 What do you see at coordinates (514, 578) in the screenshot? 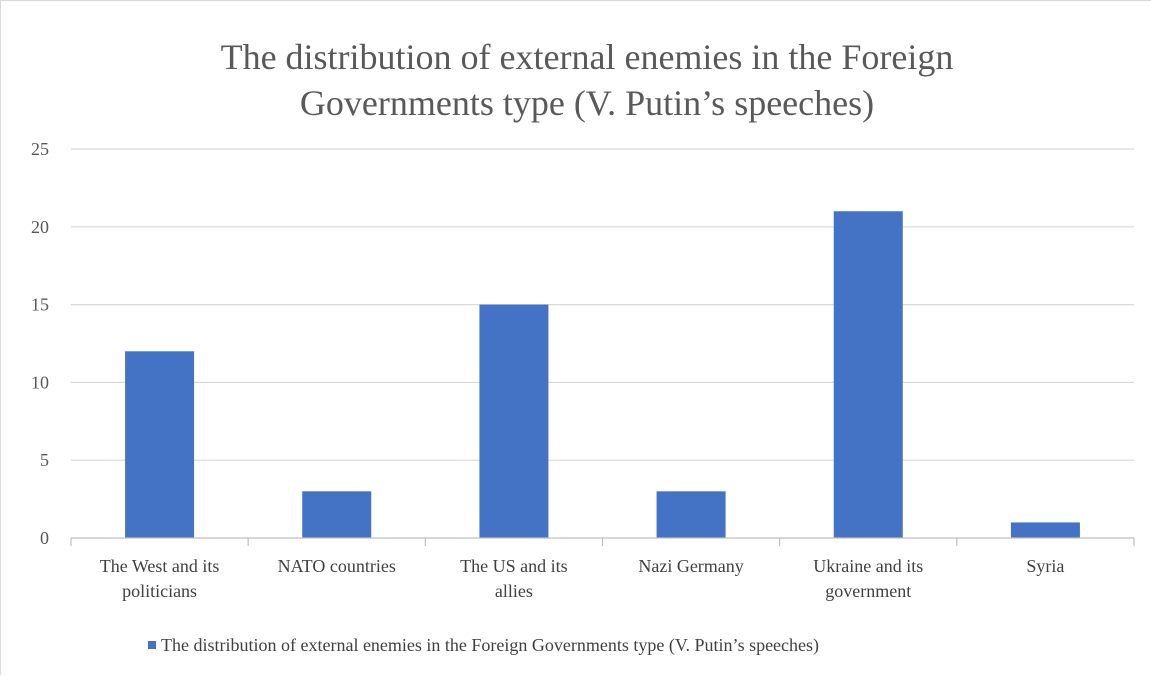
I see `x-tick-label: The US and its allies` at bounding box center [514, 578].